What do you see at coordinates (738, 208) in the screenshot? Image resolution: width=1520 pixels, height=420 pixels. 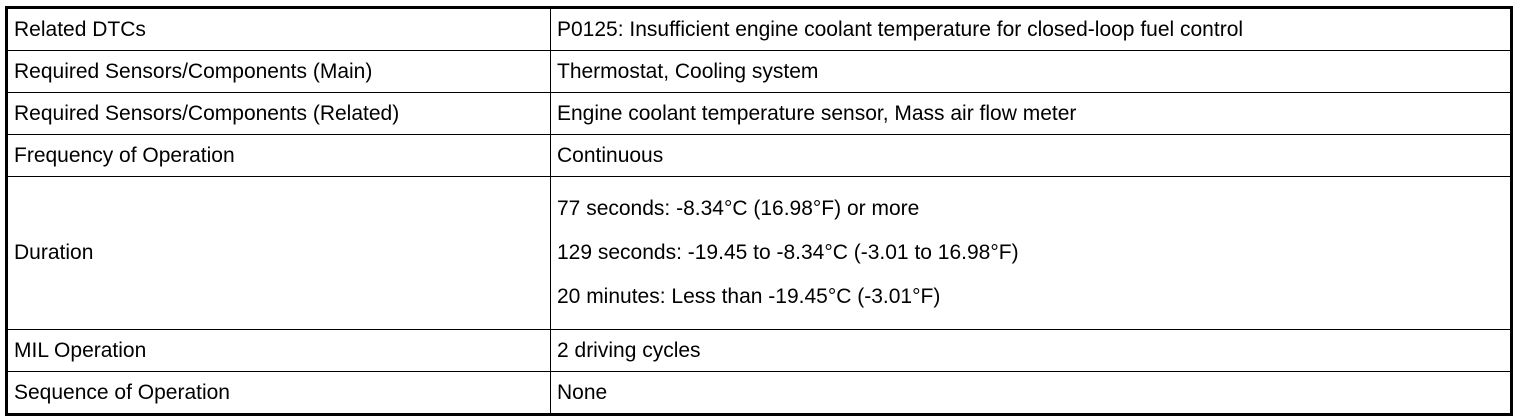 I see `value-line: 77 seconds: -8.34°C (16.98°F) or more` at bounding box center [738, 208].